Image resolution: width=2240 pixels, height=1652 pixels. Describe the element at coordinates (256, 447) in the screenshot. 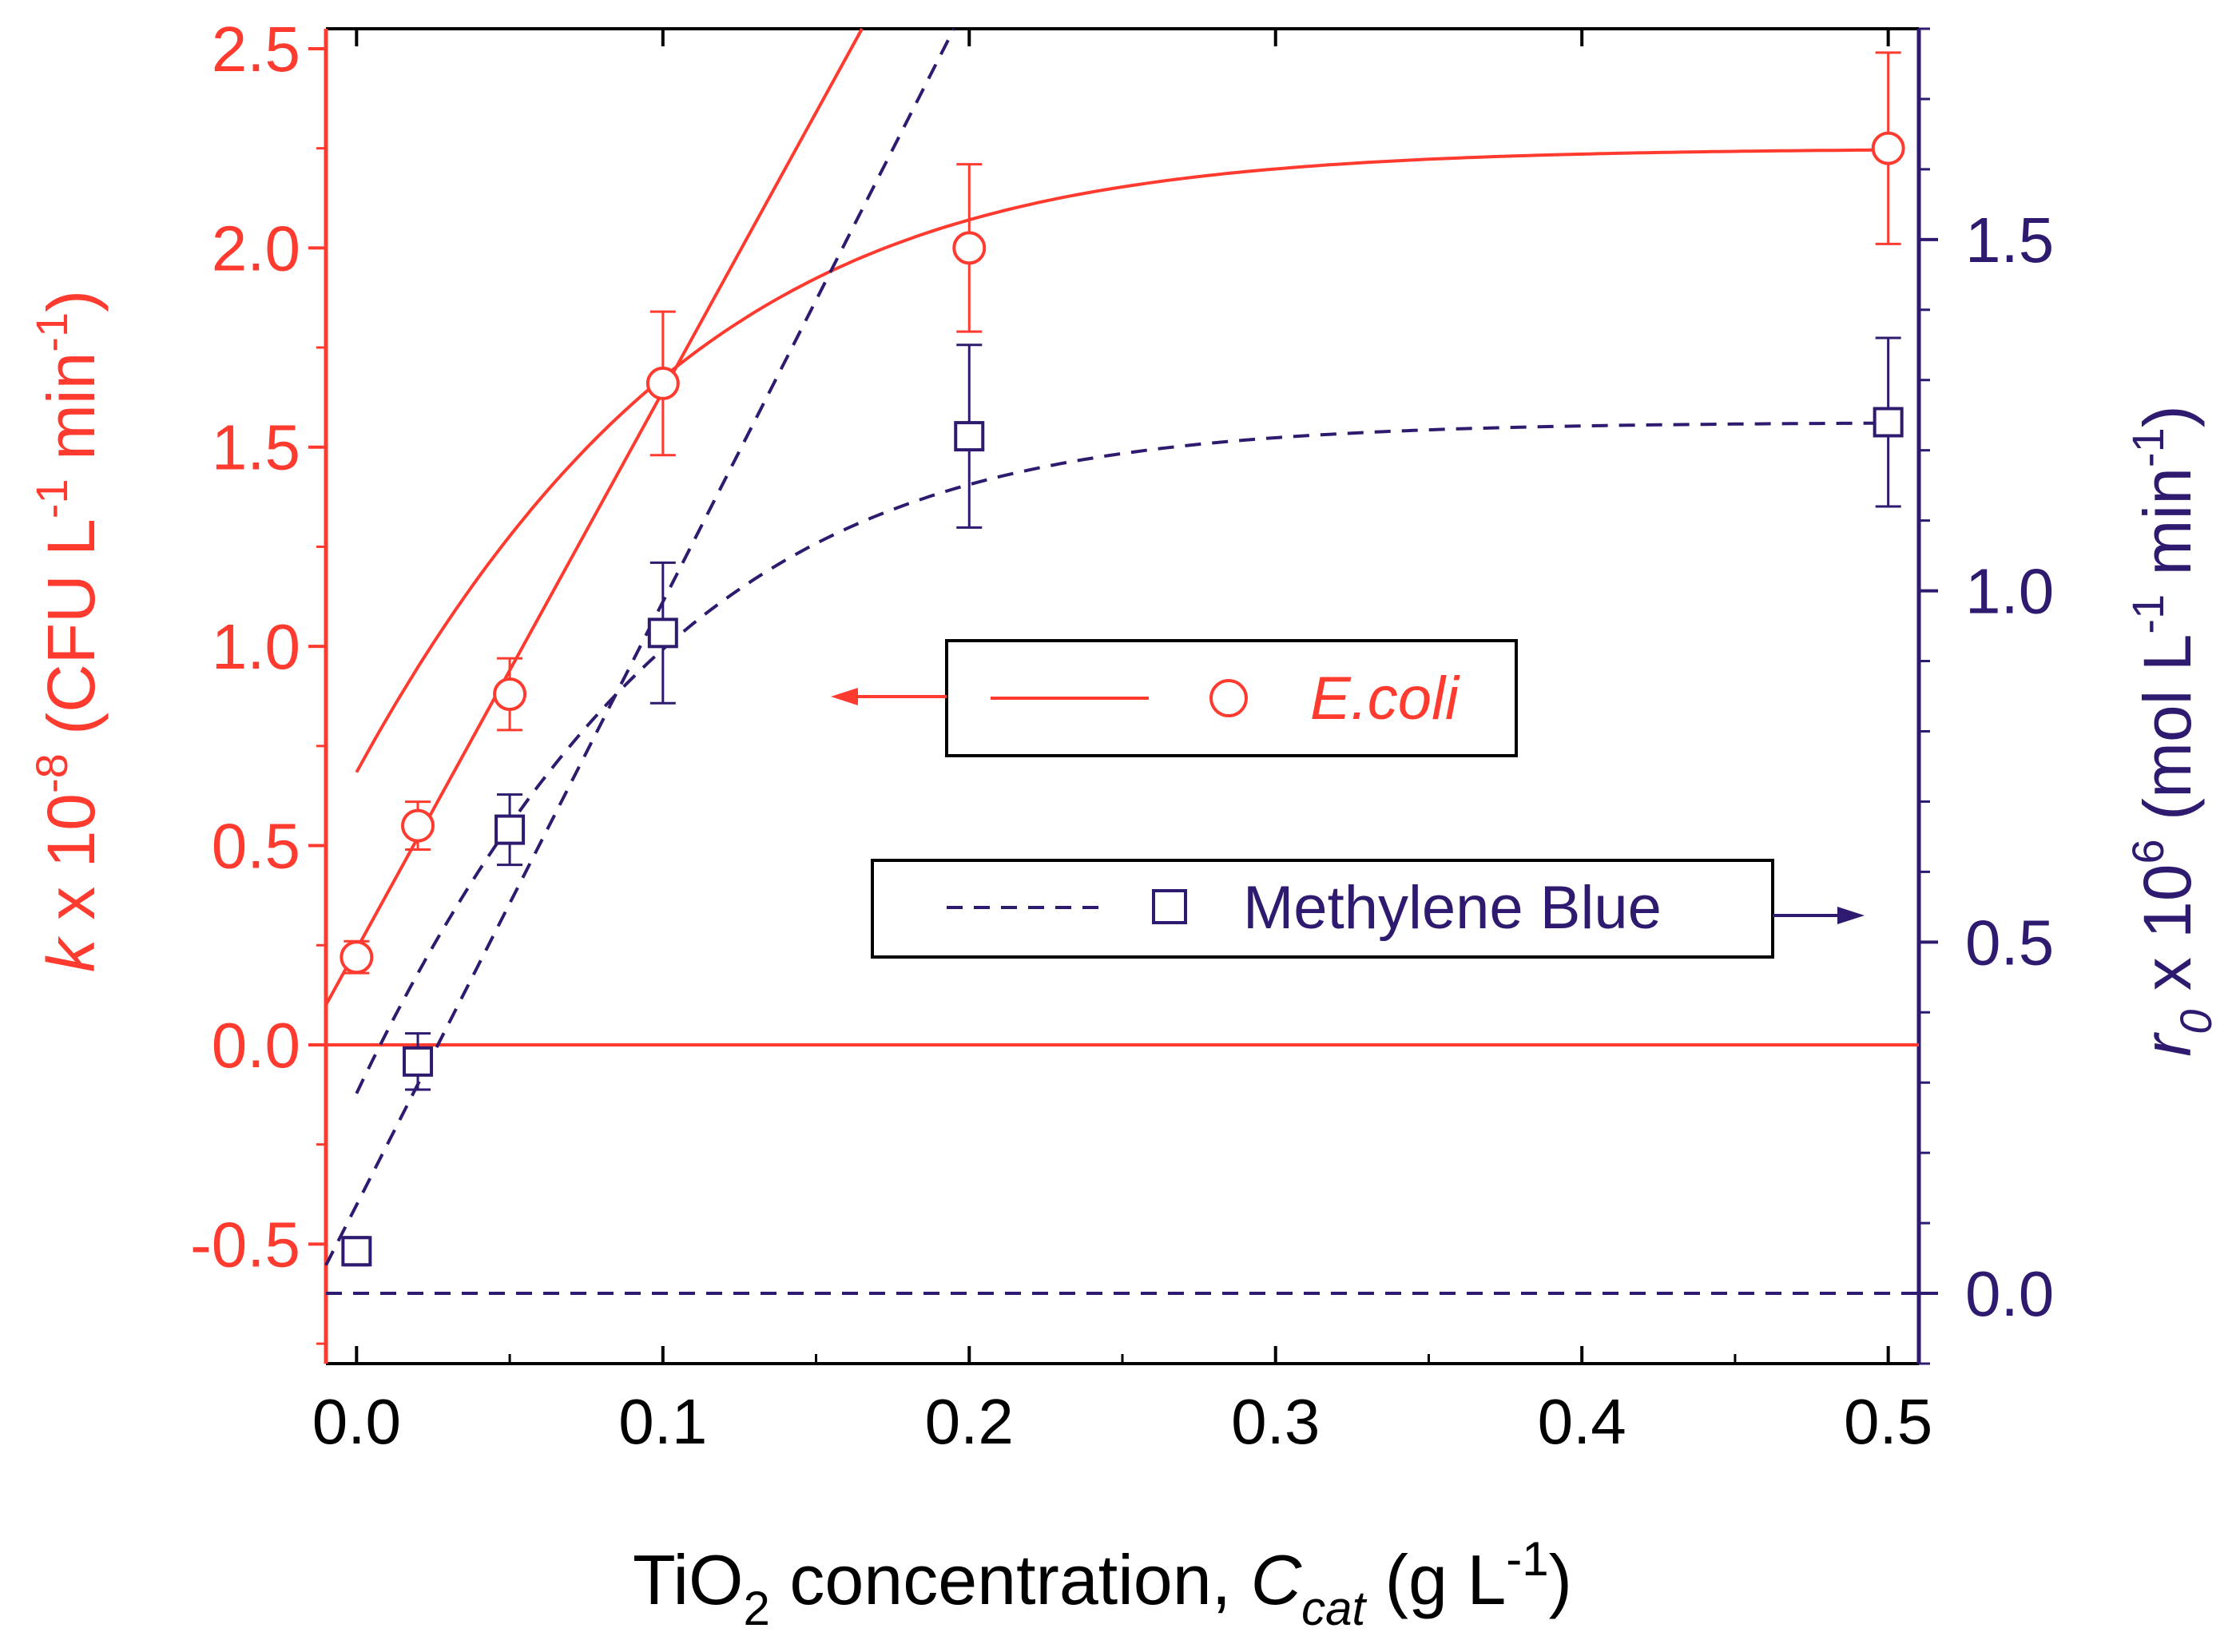

I see `left-y-tick-label: 1.5` at that location.